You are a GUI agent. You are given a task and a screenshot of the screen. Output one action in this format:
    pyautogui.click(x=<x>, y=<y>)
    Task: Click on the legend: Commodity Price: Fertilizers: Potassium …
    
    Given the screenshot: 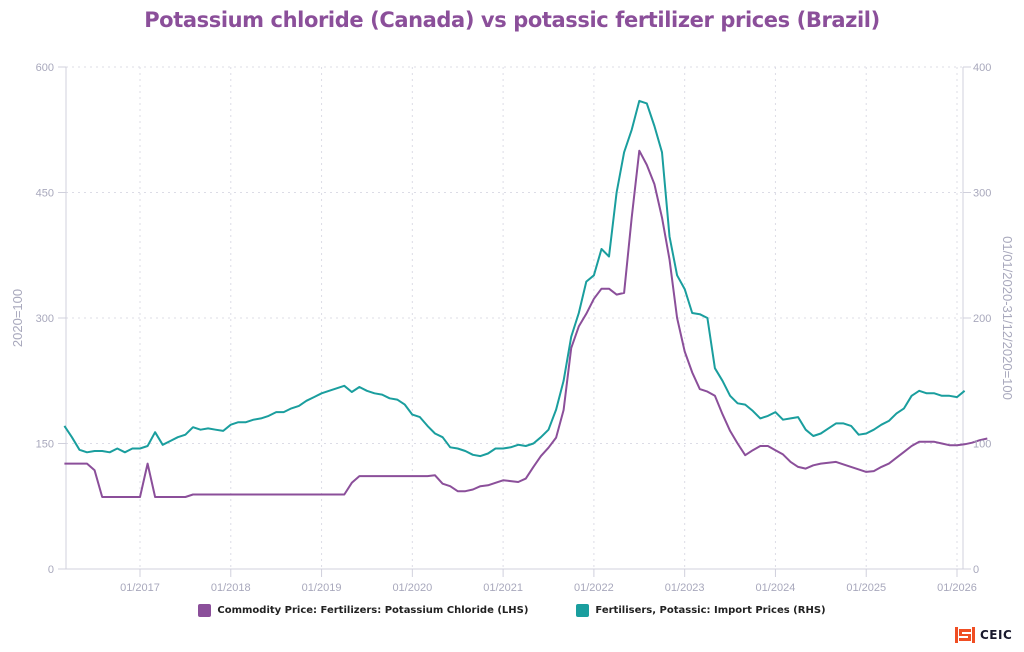 What is the action you would take?
    pyautogui.click(x=512, y=610)
    